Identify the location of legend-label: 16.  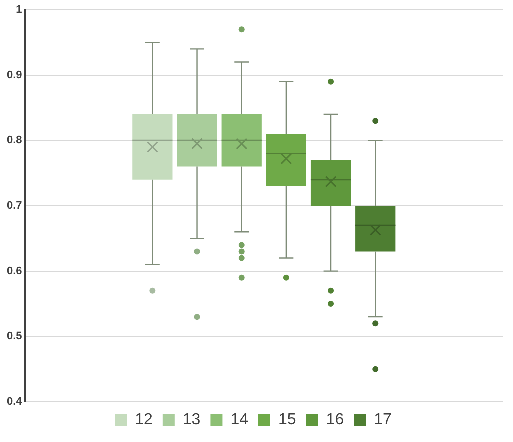
(335, 419).